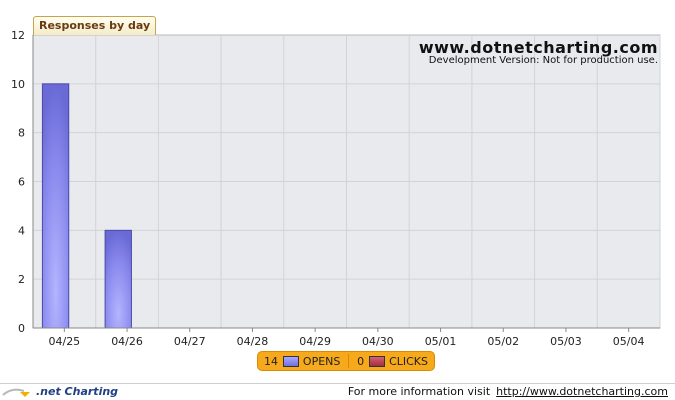  I want to click on y-tick-label: 8, so click(21, 133).